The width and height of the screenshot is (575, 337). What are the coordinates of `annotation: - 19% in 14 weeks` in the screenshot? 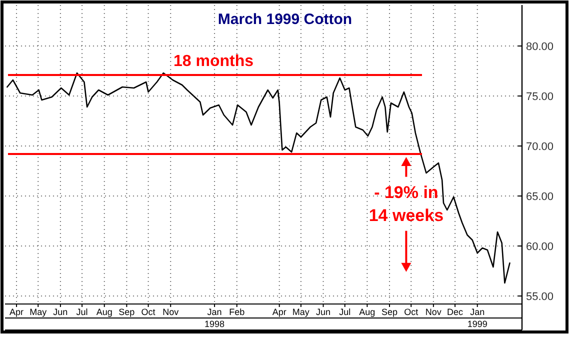 It's located at (406, 203).